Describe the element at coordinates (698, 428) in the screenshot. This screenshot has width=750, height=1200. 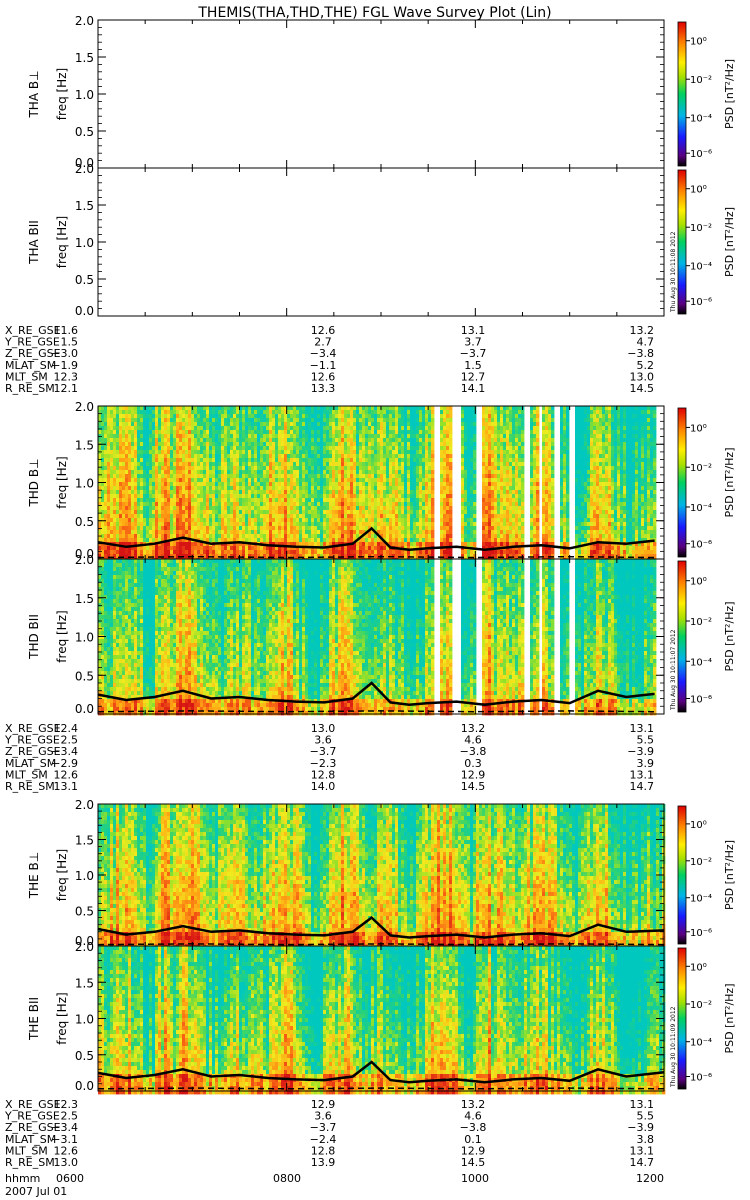
I see `colorbar-tick-label: 10⁰` at that location.